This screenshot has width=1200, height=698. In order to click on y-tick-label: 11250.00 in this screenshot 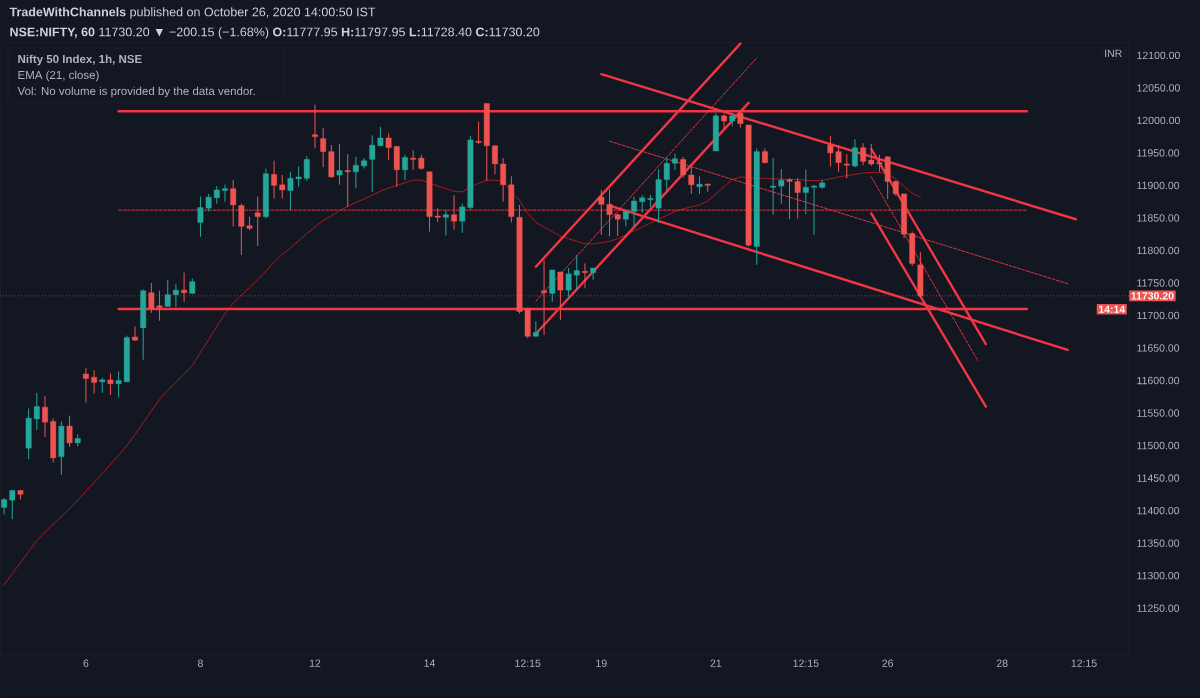, I will do `click(1158, 608)`.